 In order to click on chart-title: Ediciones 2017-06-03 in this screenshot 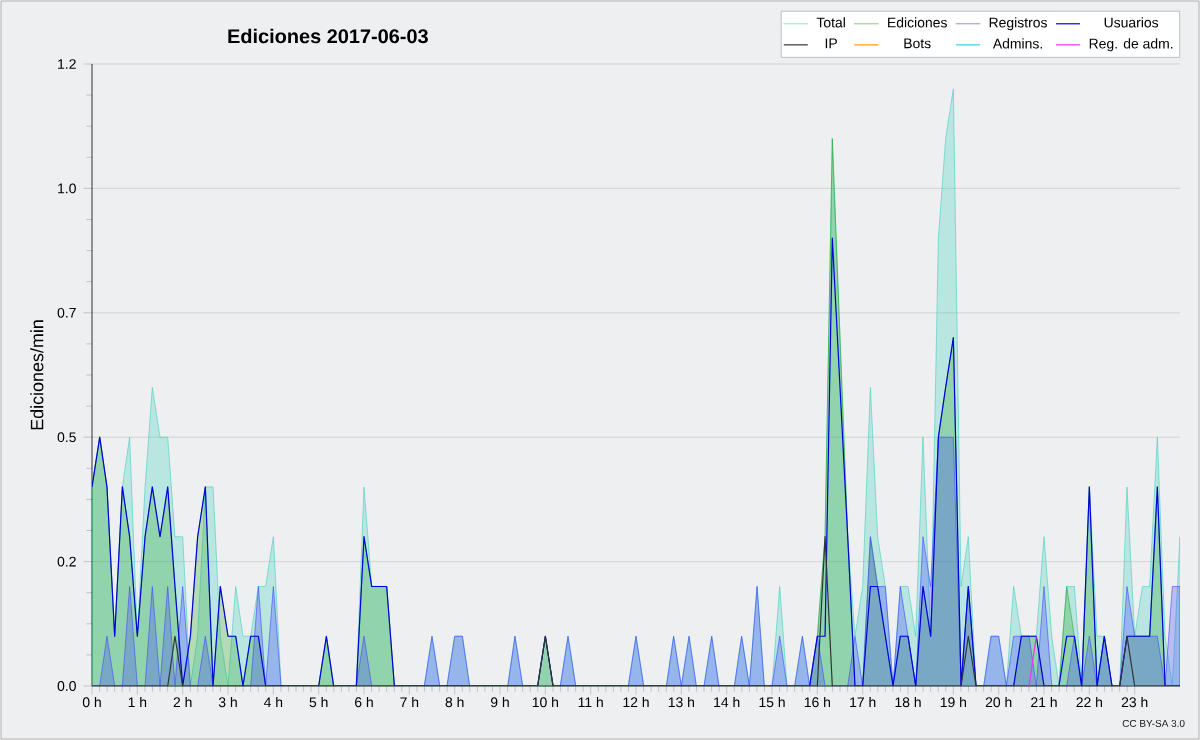, I will do `click(328, 36)`.